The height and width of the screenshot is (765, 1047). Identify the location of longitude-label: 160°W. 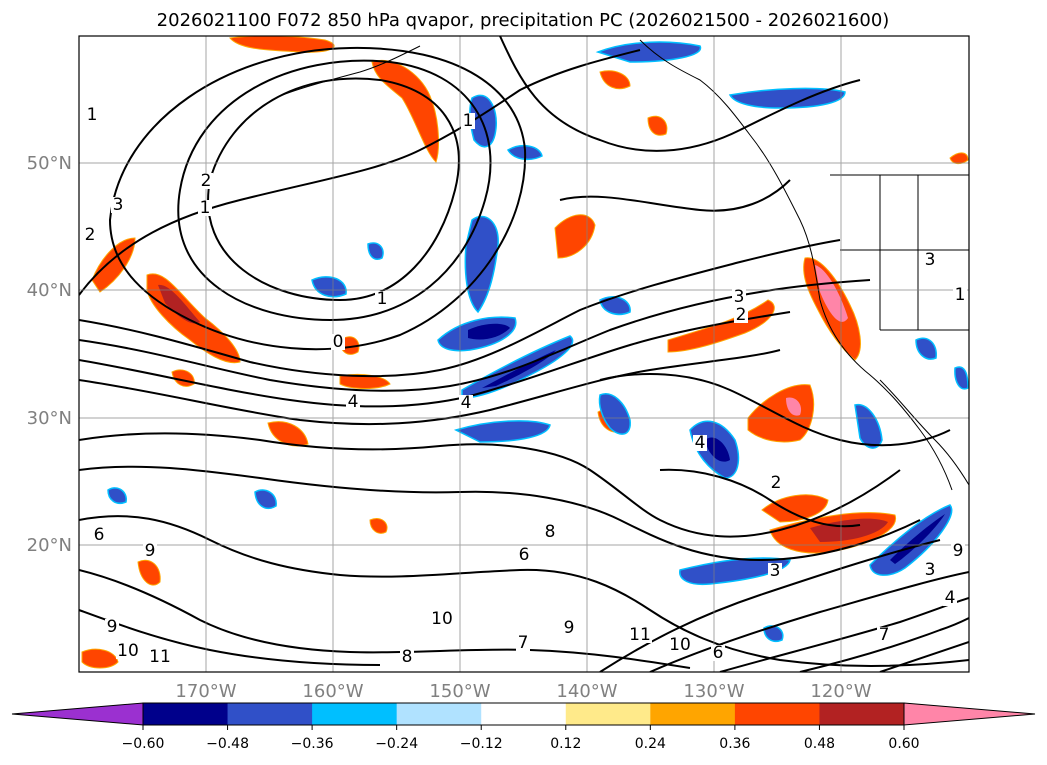
(332, 691).